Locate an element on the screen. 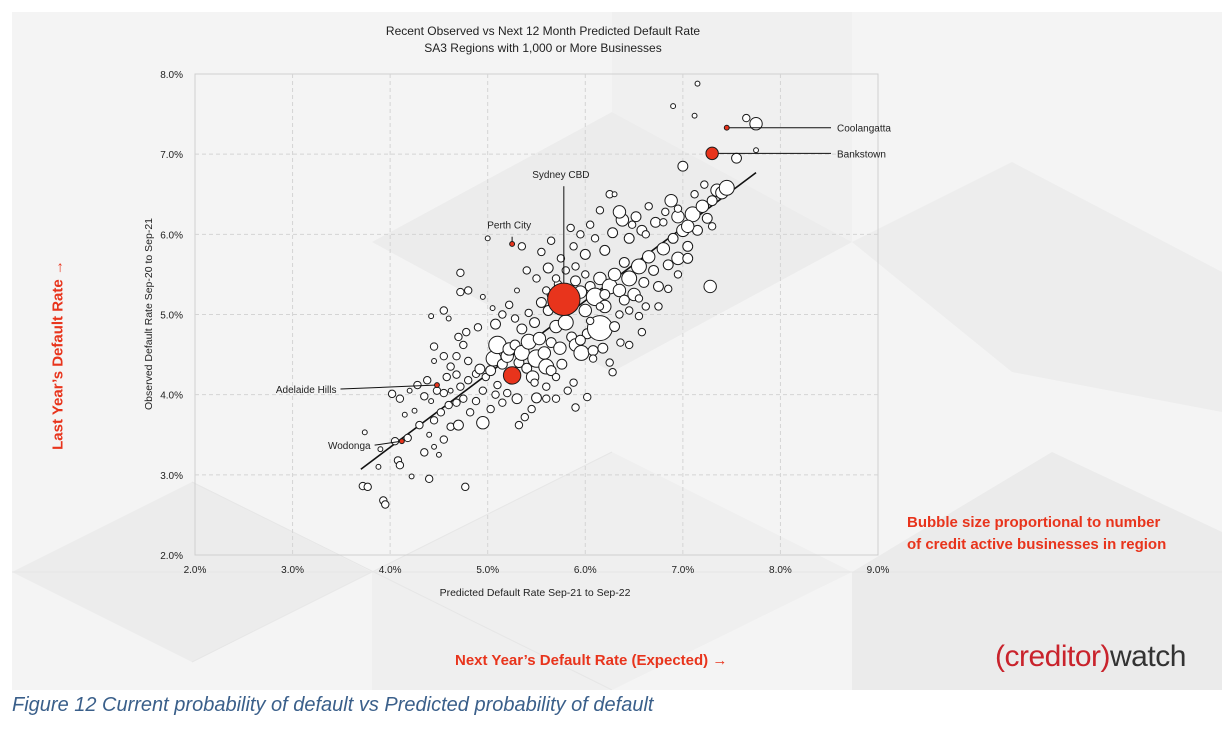  y-tick-label: 4.0% is located at coordinates (171, 396).